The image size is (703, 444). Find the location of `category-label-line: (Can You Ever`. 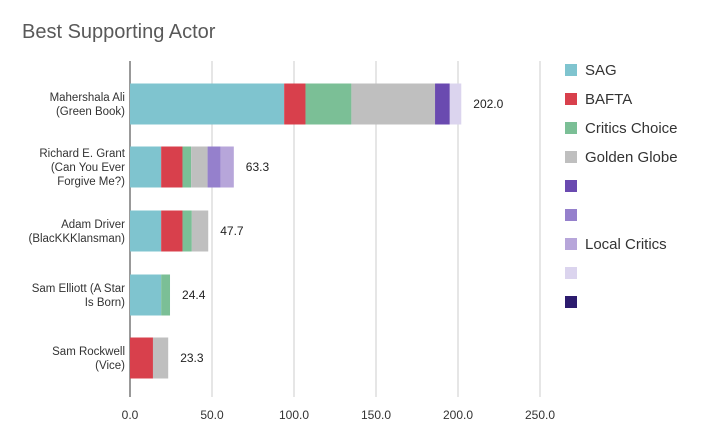

category-label-line: (Can You Ever is located at coordinates (88, 168).